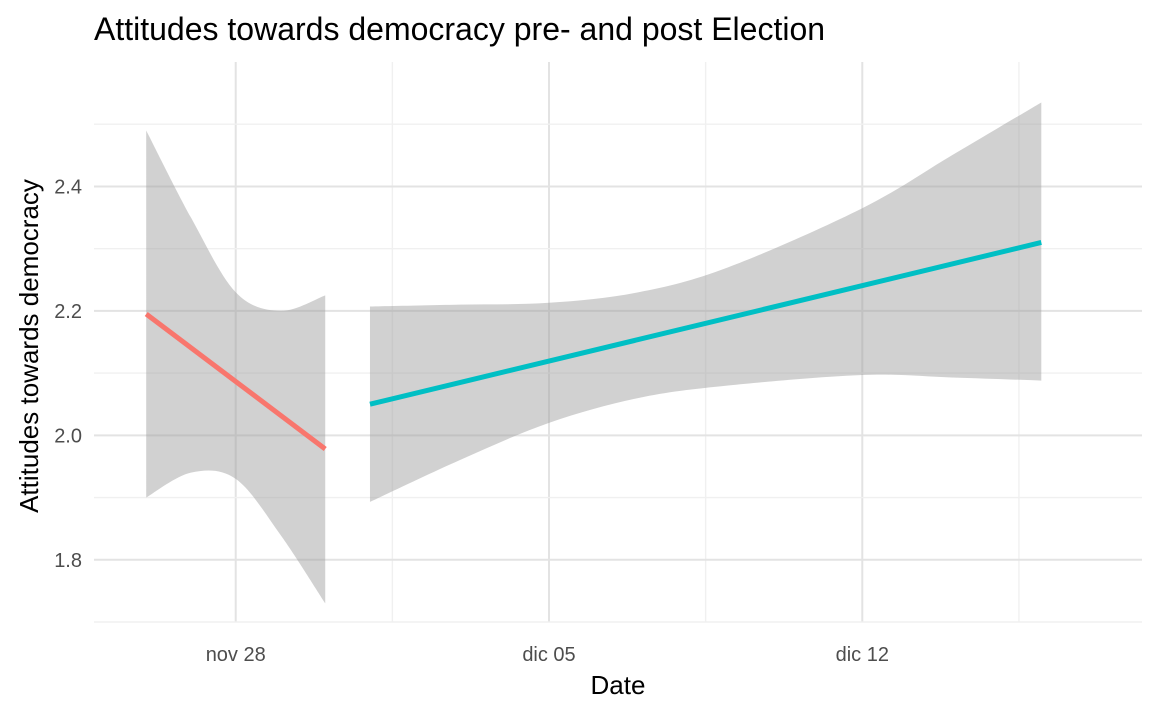 The height and width of the screenshot is (714, 1156). What do you see at coordinates (236, 655) in the screenshot?
I see `x-tick-label: nov 28` at bounding box center [236, 655].